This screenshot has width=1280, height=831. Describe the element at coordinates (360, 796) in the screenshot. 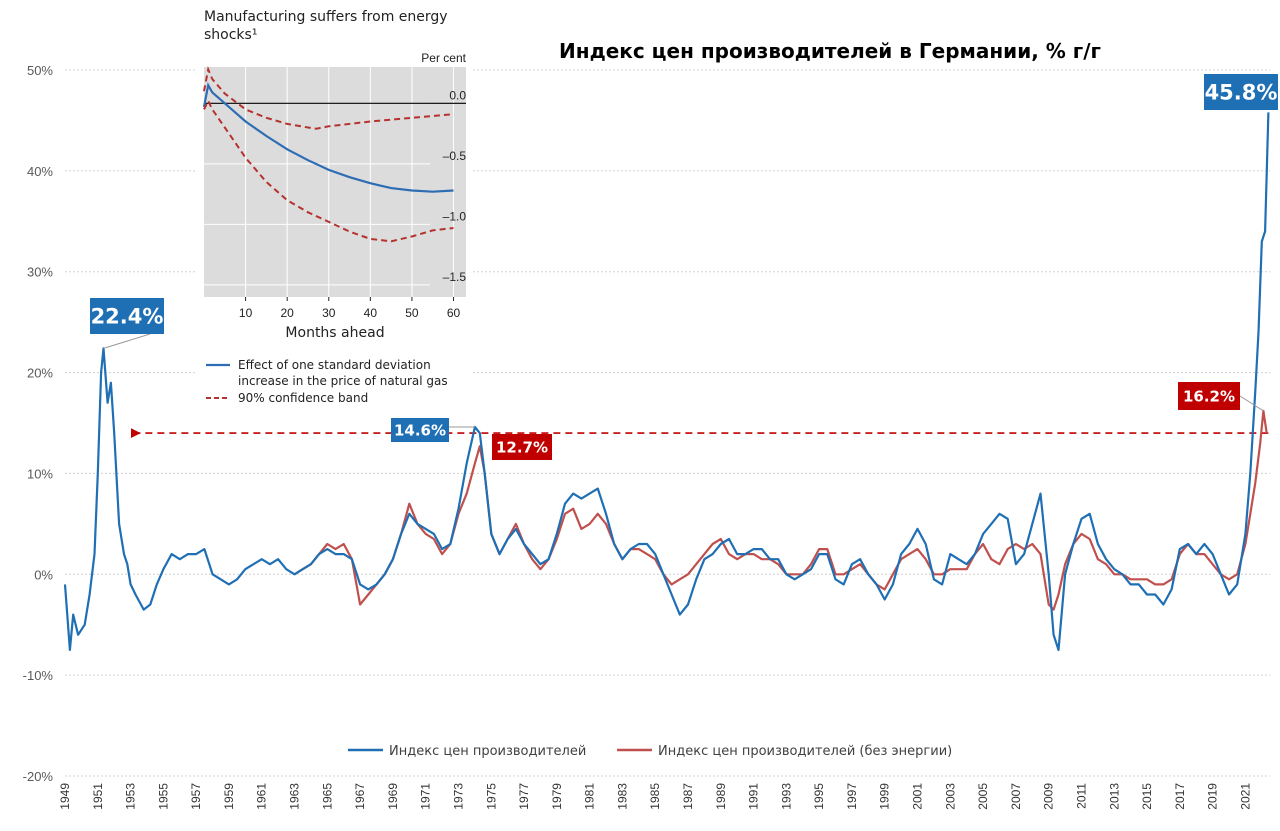

I see `x-tick-label: 1967` at that location.